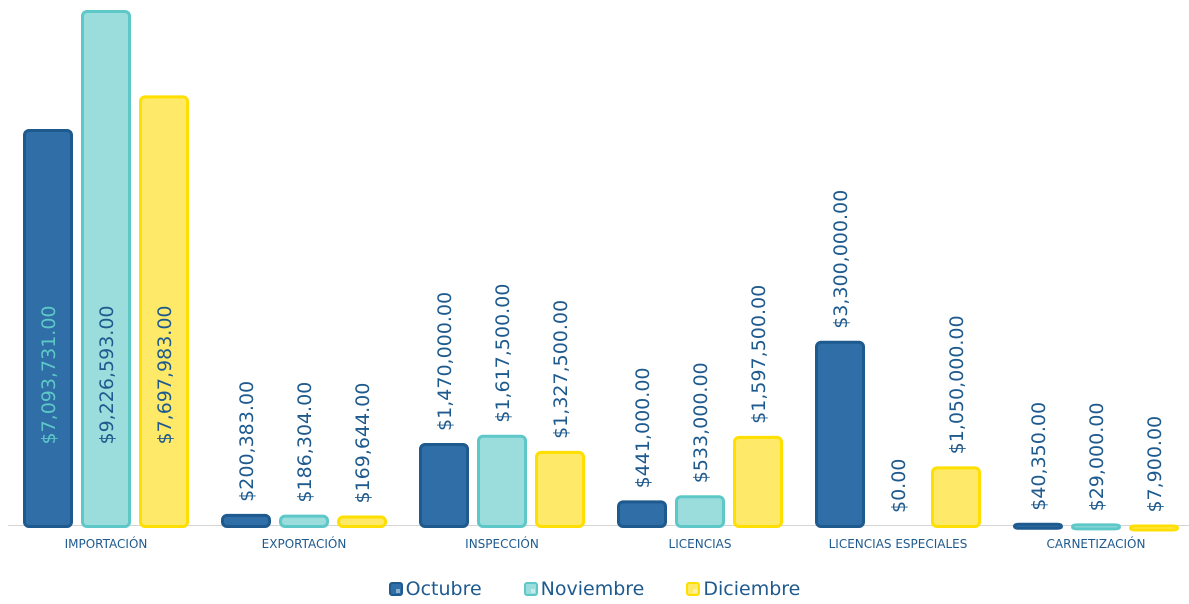 The image size is (1189, 604). Describe the element at coordinates (1039, 456) in the screenshot. I see `data-label: $40,350.00` at that location.